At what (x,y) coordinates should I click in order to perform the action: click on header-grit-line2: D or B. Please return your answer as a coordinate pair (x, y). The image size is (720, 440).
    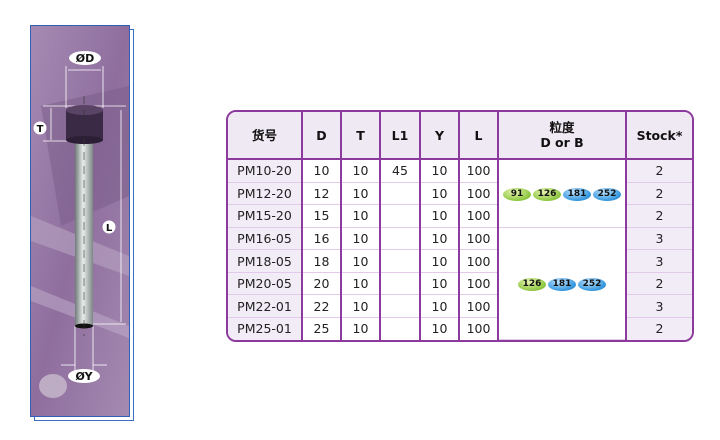
    Looking at the image, I should click on (562, 142).